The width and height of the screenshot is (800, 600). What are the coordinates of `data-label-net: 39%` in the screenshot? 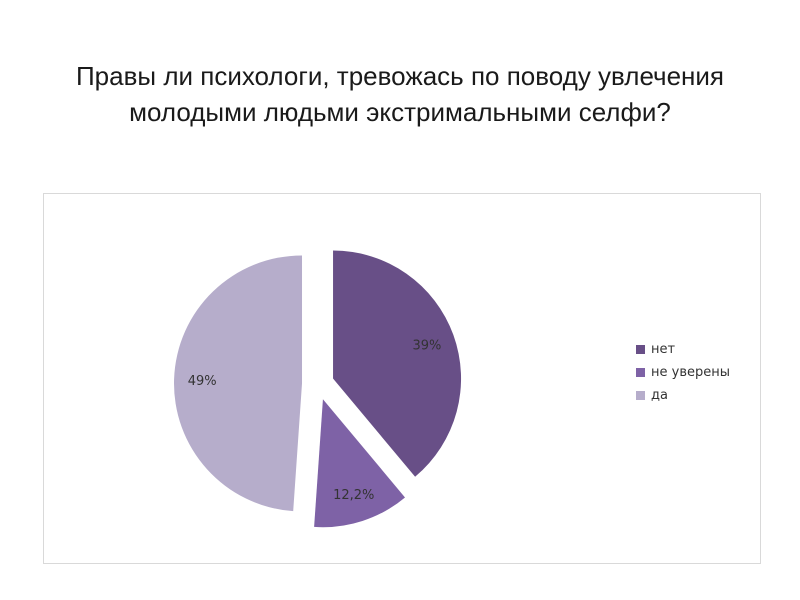 It's located at (426, 345).